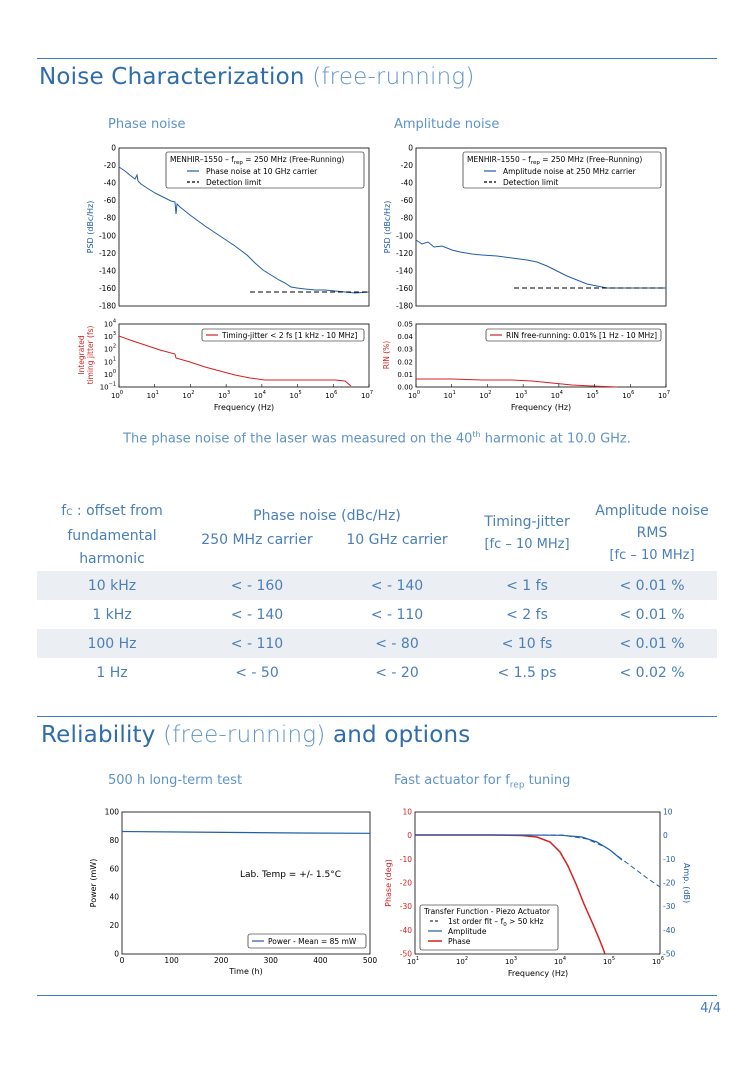 This screenshot has width=754, height=1067. I want to click on actuator-ytick-right: -50, so click(669, 954).